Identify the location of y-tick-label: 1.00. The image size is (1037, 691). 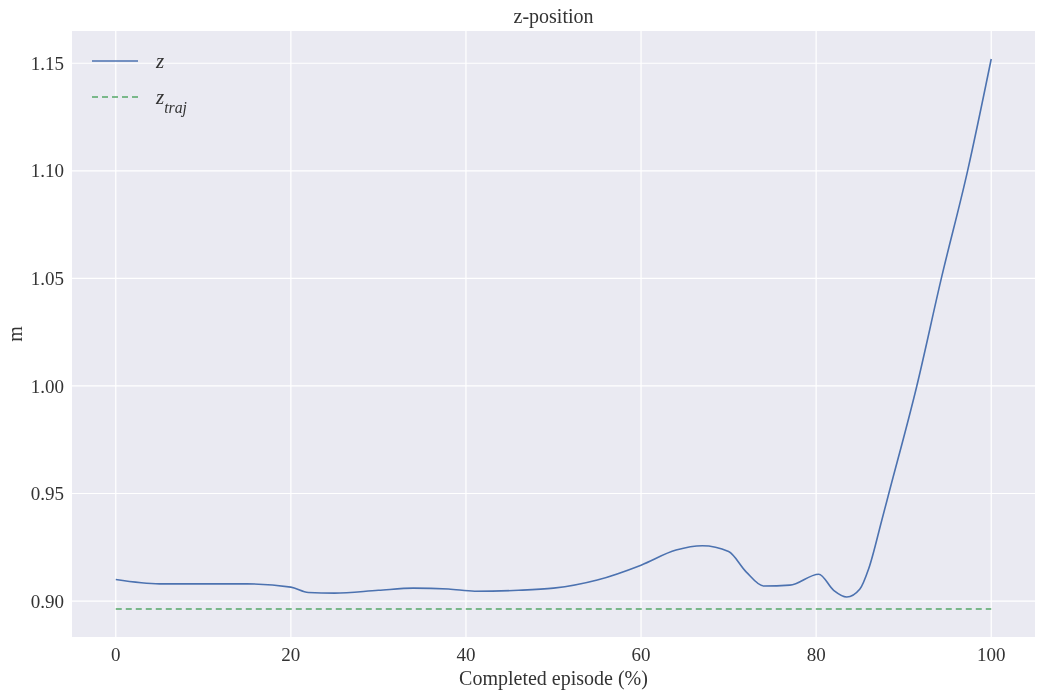
(47, 386).